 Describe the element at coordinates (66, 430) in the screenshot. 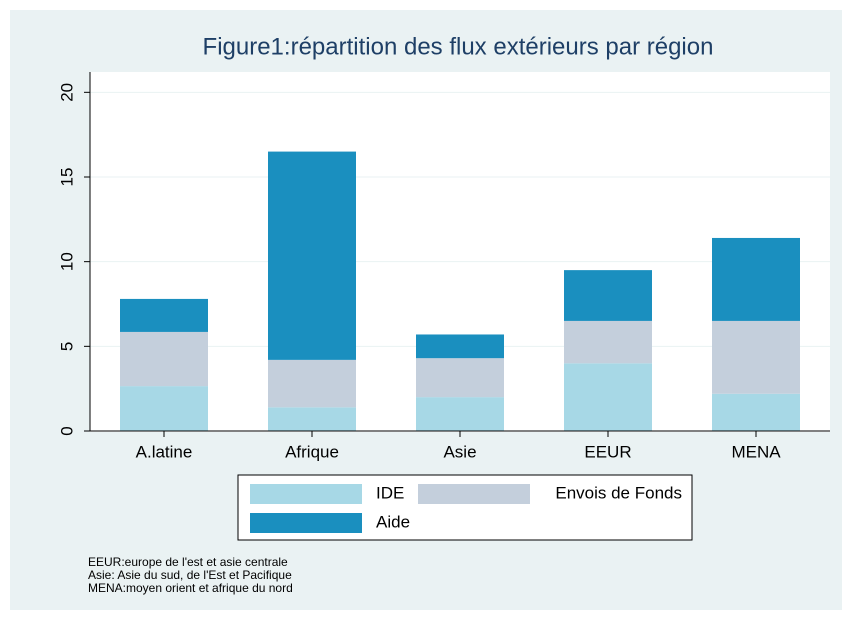

I see `y-tick-label: 0` at that location.